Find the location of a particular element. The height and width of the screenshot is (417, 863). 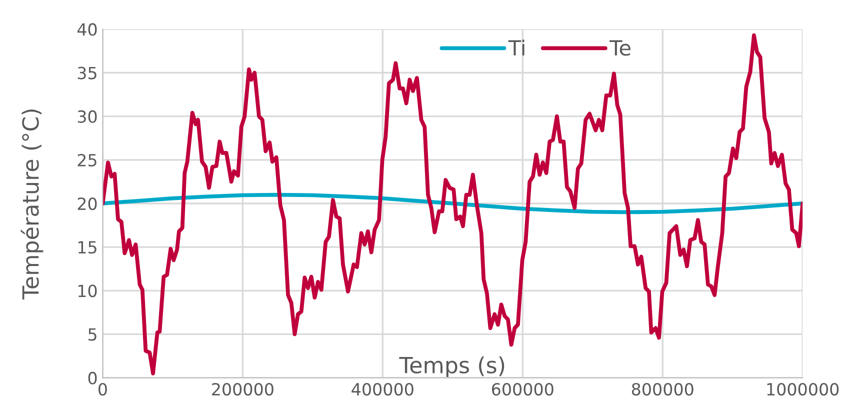

y-tick-label: 15 is located at coordinates (87, 247).